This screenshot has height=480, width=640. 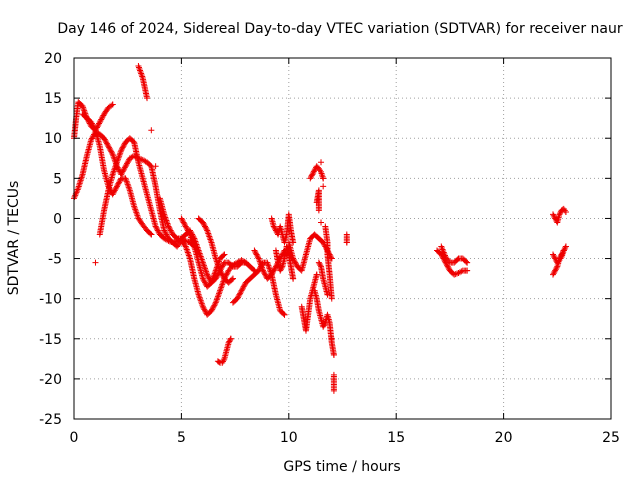 What do you see at coordinates (50, 340) in the screenshot?
I see `y-tick-label: -15` at bounding box center [50, 340].